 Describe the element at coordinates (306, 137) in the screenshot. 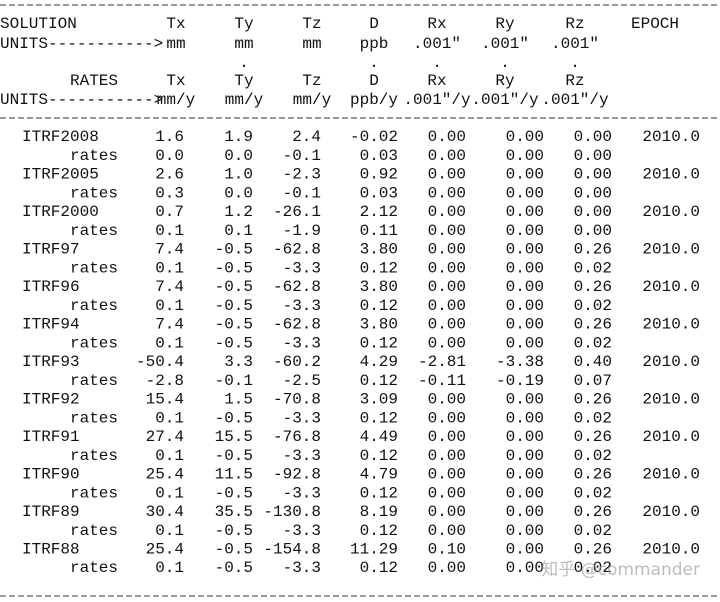

I see `cell: 2.4` at that location.